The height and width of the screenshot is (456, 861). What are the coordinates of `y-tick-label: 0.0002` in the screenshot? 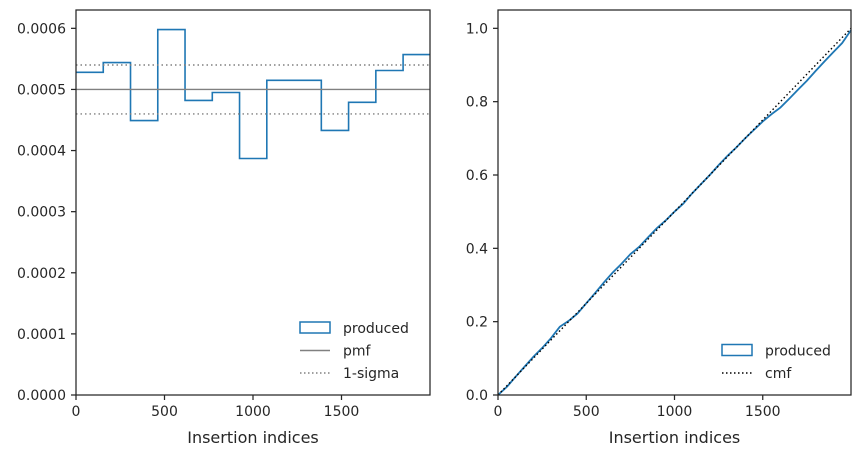 It's located at (41, 274).